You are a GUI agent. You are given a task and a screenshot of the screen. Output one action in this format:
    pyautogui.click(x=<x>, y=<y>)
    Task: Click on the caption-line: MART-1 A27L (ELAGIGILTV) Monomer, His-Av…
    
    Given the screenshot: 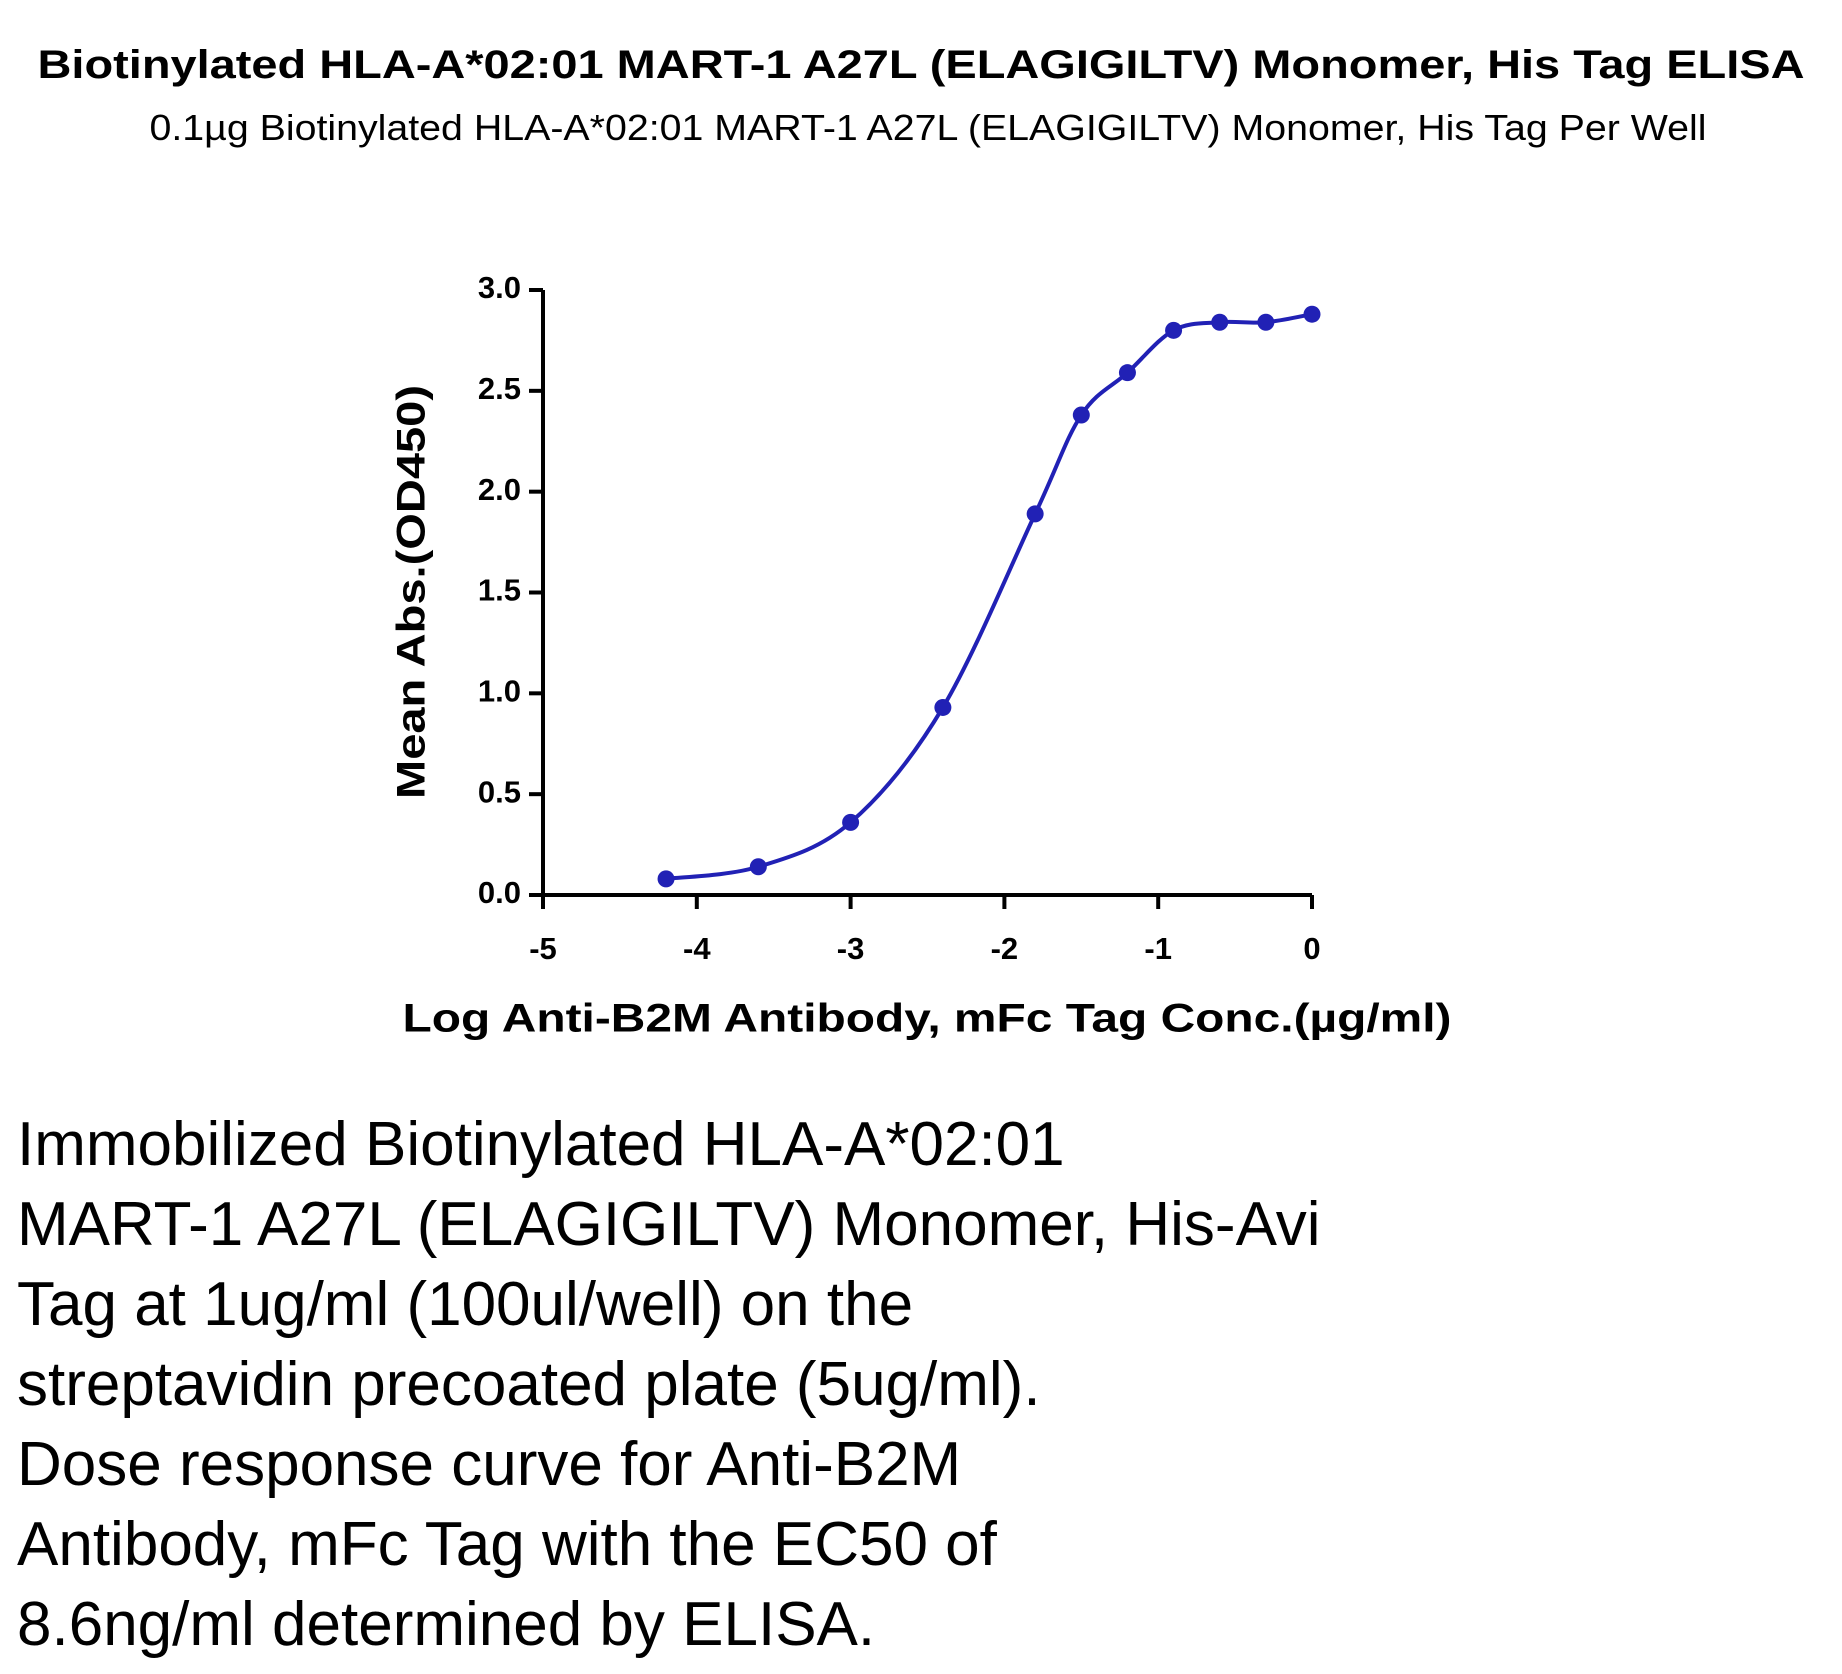 What is the action you would take?
    pyautogui.click(x=669, y=1224)
    